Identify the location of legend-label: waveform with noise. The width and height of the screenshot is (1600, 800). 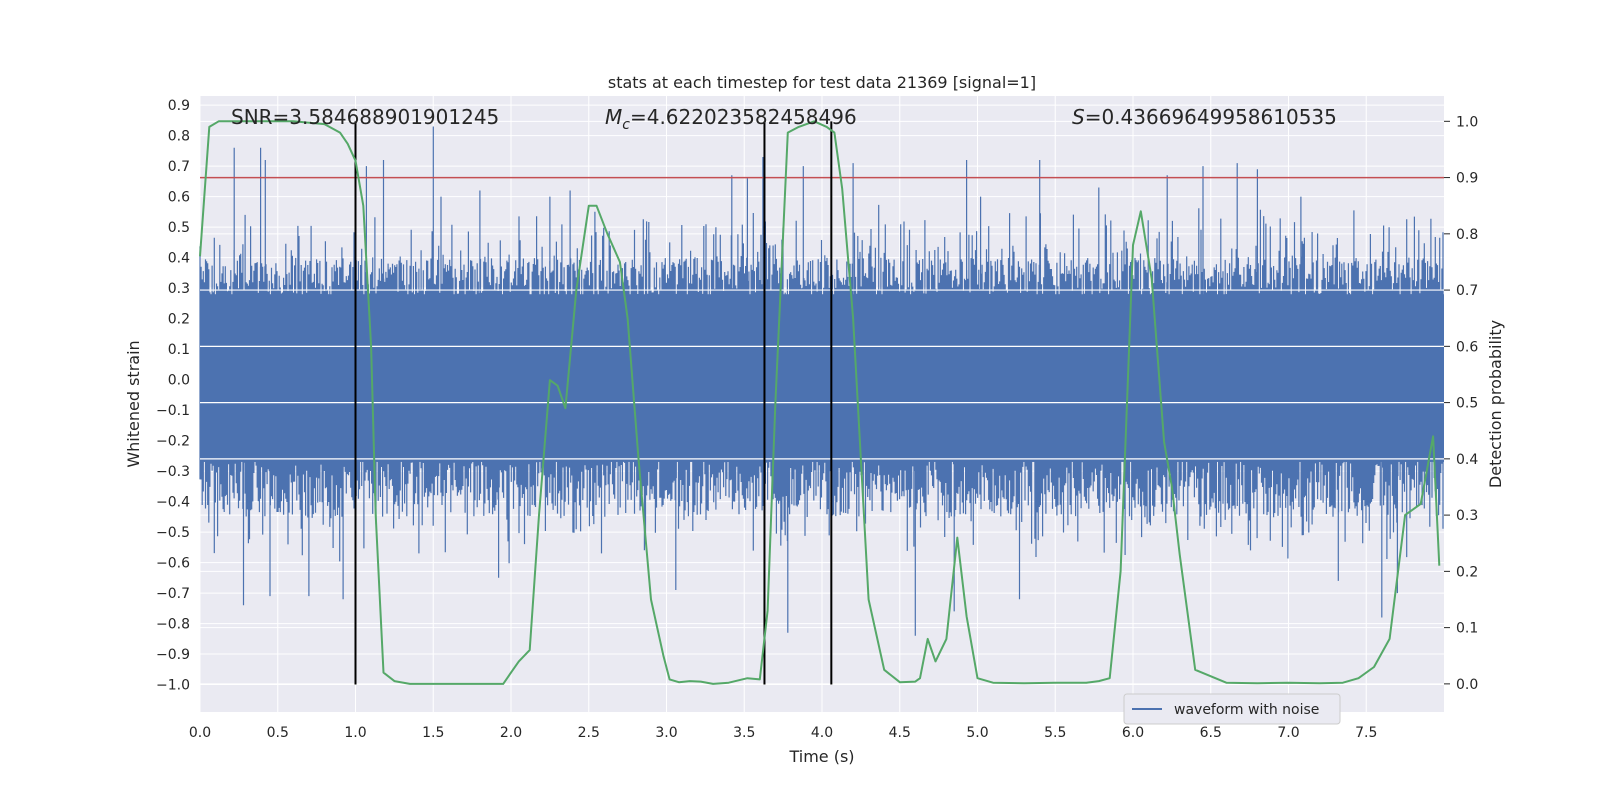
(1246, 710).